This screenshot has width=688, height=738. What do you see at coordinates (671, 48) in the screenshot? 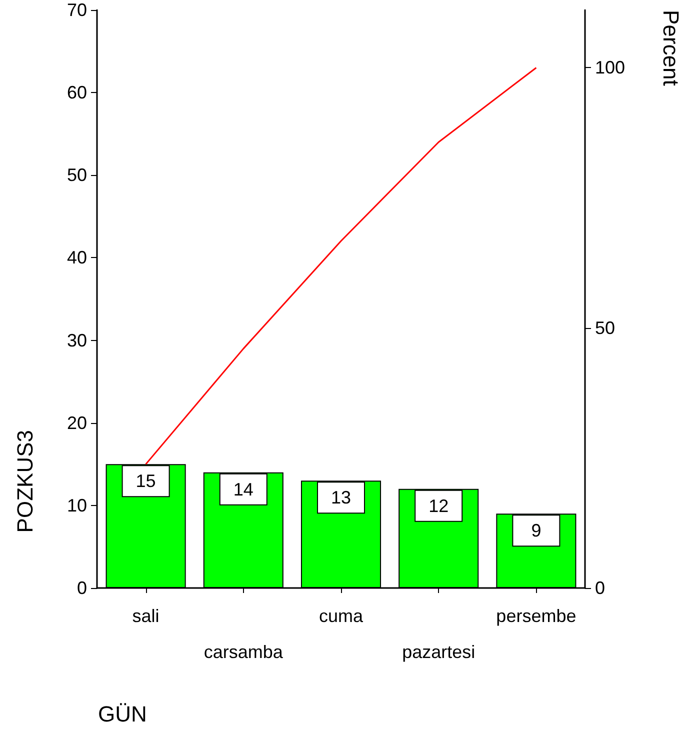
I see `y2-axis-title: Percent` at bounding box center [671, 48].